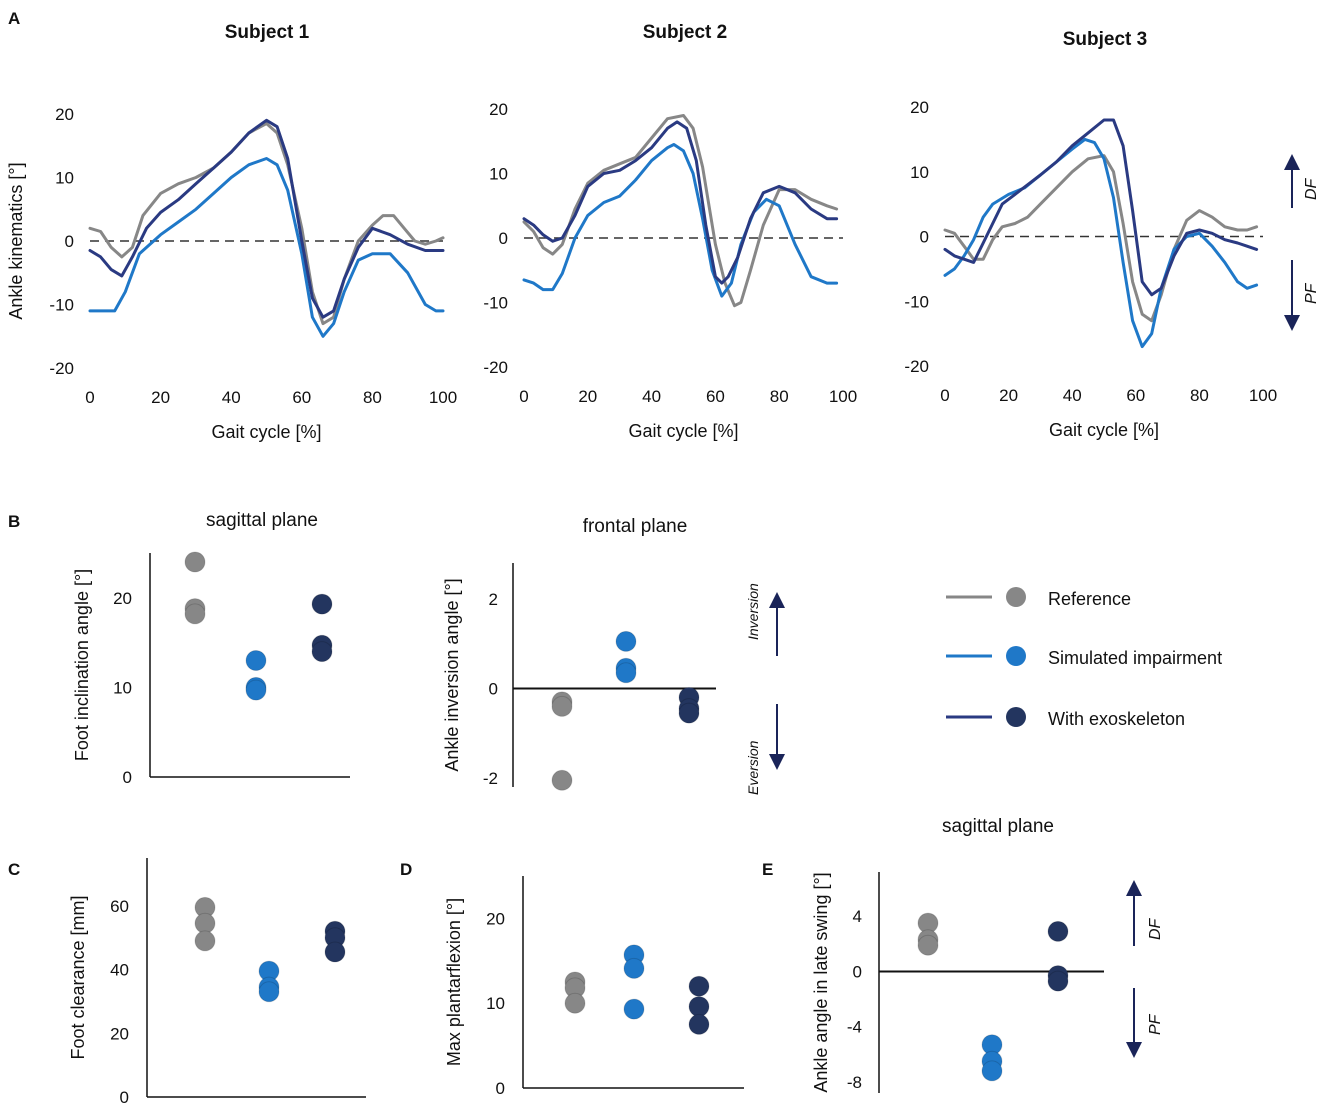 Image resolution: width=1325 pixels, height=1111 pixels. I want to click on inversion-eversion-arrows: Inversion Eversion, so click(765, 689).